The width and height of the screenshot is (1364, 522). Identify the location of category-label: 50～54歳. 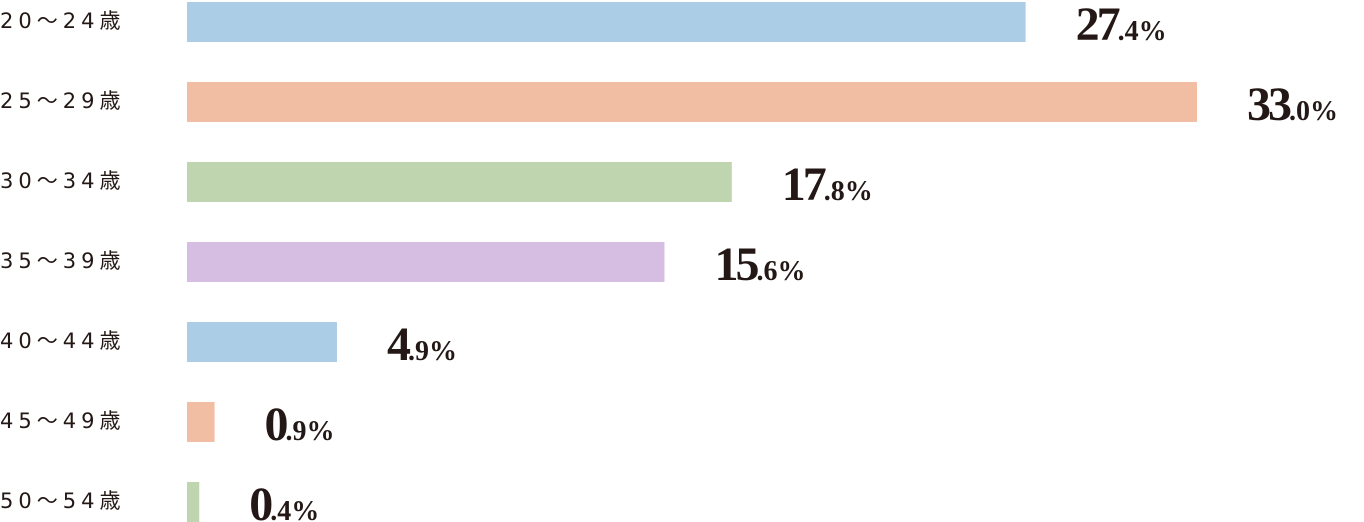
(62, 501).